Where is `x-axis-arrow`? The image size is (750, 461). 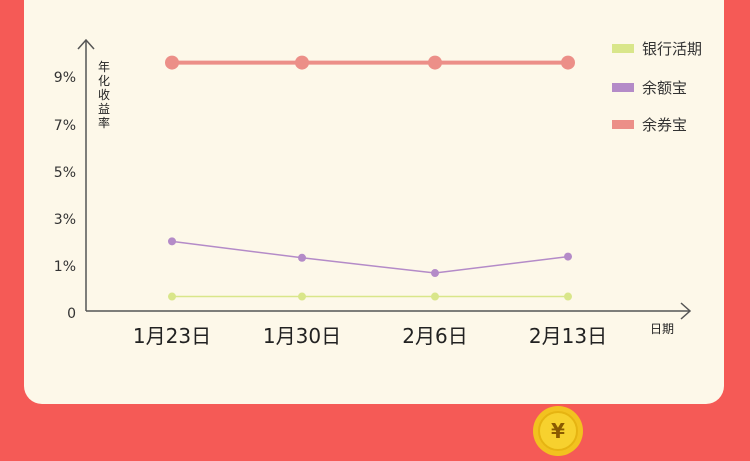 x-axis-arrow is located at coordinates (686, 311).